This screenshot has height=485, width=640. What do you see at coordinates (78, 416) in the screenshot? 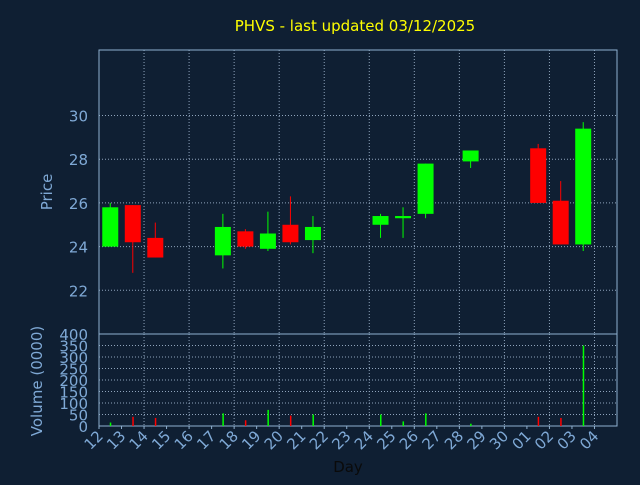
I see `volume-tick-label: 50` at bounding box center [78, 416].